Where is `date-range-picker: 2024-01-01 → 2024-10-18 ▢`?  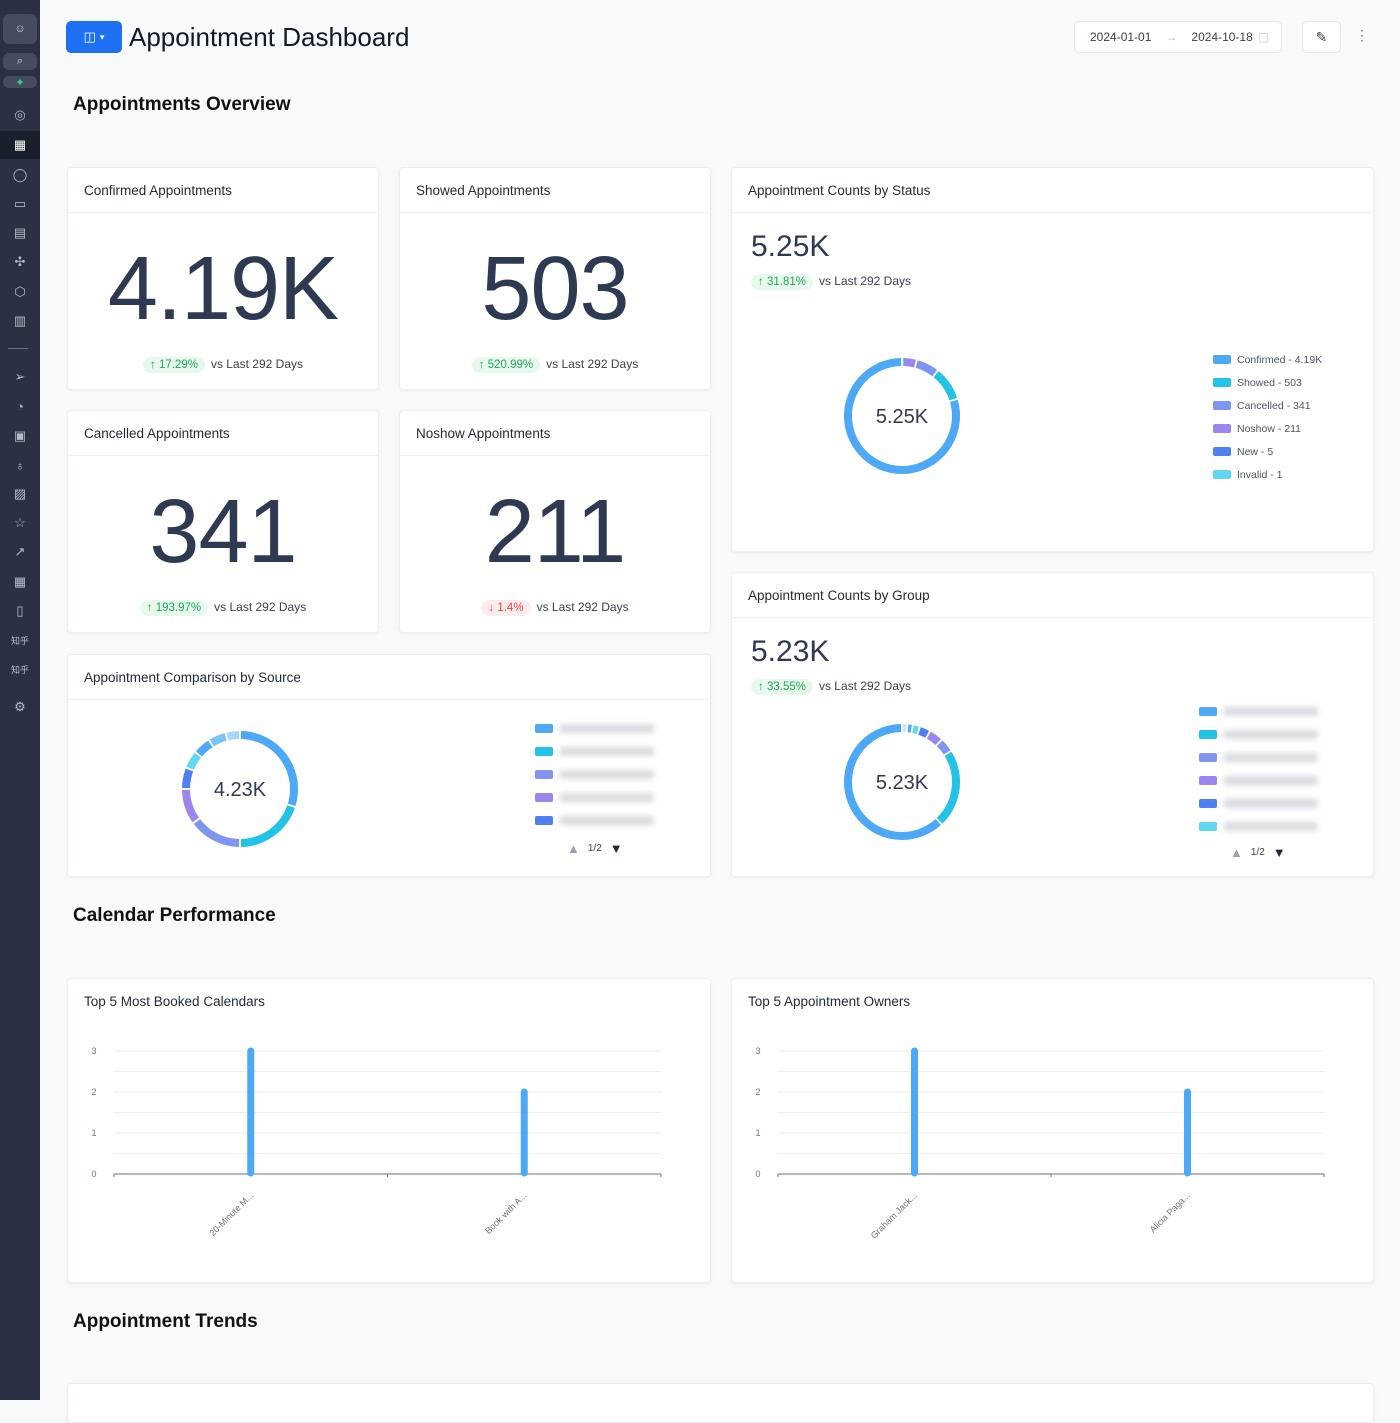
date-range-picker: 2024-01-01 → 2024-10-18 ▢ is located at coordinates (1178, 37).